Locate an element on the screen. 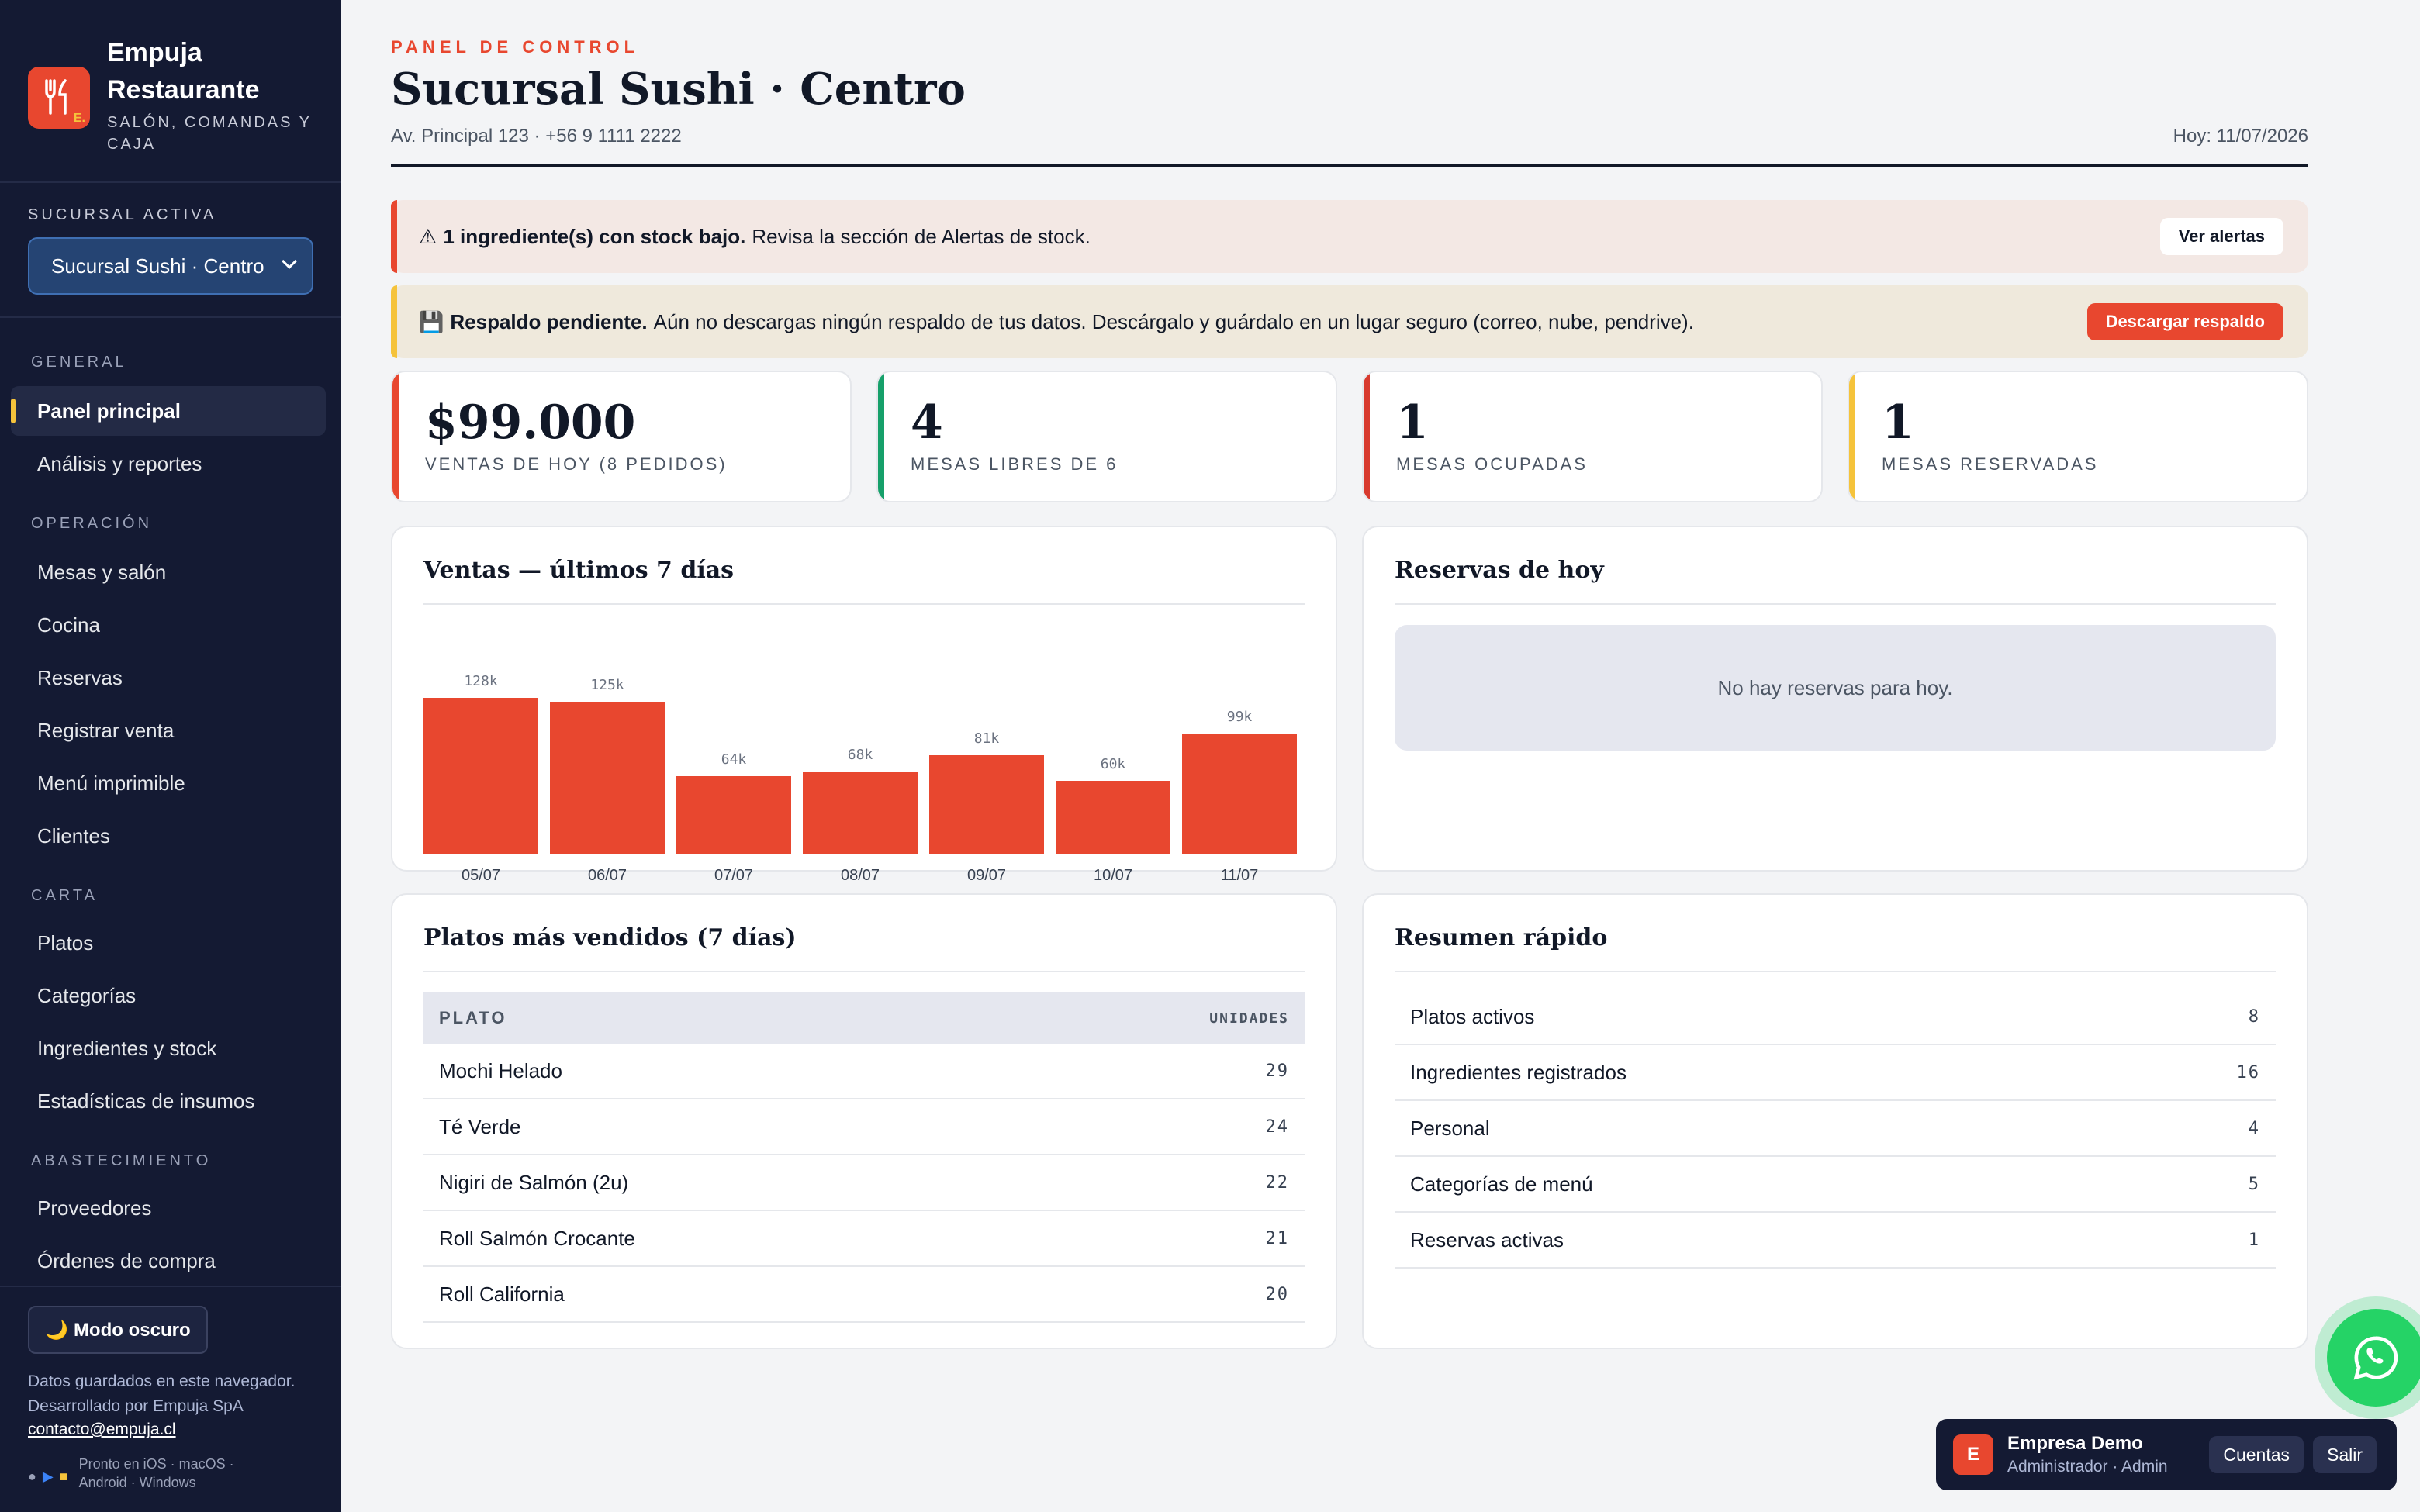 Image resolution: width=2420 pixels, height=1512 pixels. nav-item-reservas: Reservas is located at coordinates (80, 677).